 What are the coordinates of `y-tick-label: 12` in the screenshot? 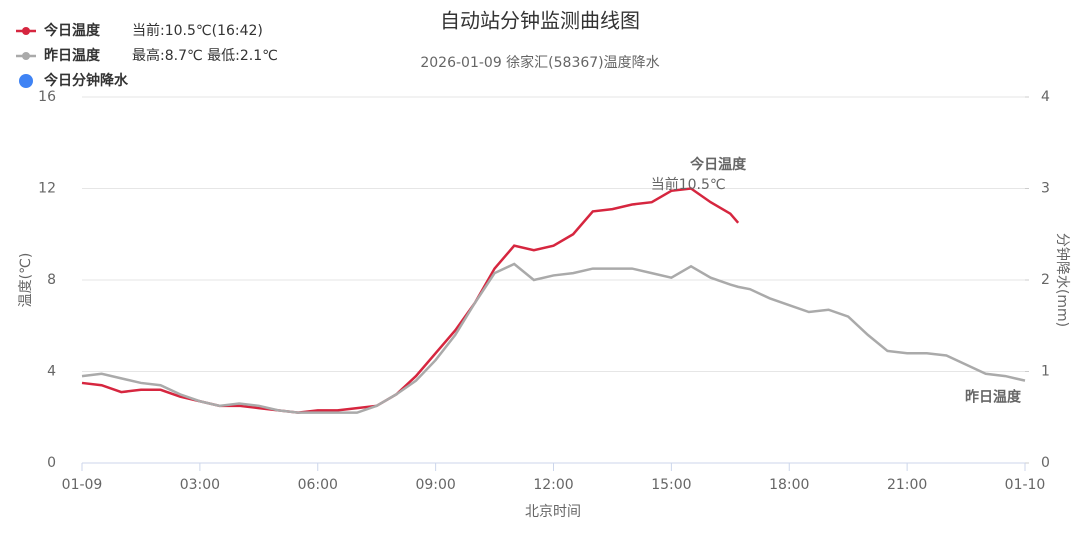 It's located at (47, 189).